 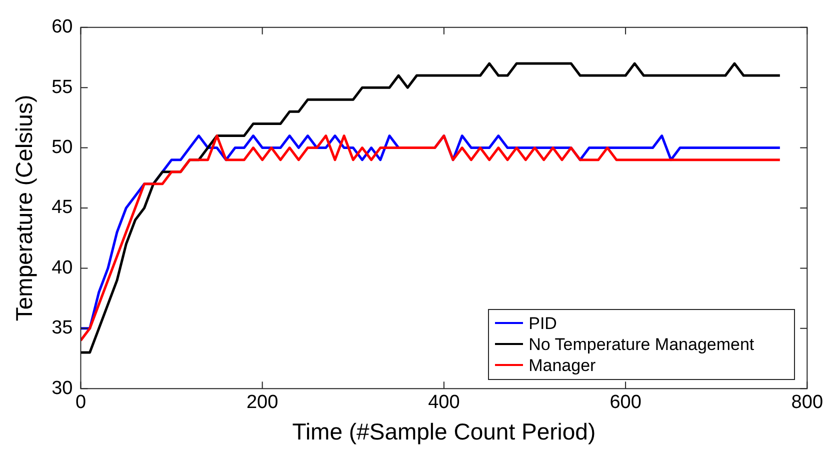 What do you see at coordinates (62, 388) in the screenshot?
I see `y-tick-label: 30` at bounding box center [62, 388].